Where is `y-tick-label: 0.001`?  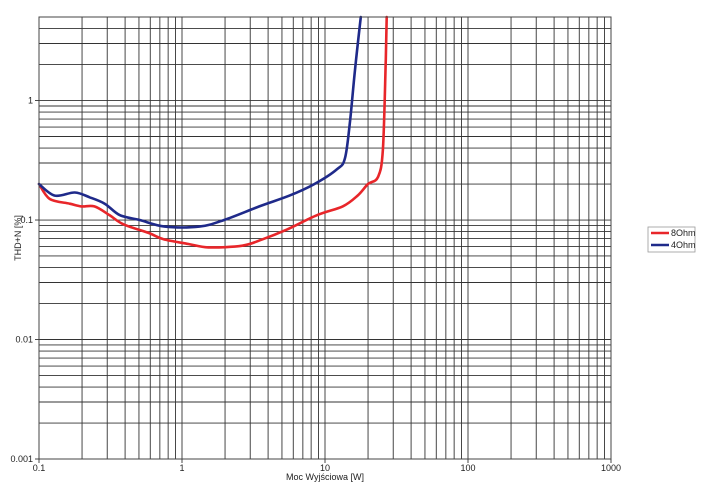
y-tick-label: 0.001 is located at coordinates (21, 459).